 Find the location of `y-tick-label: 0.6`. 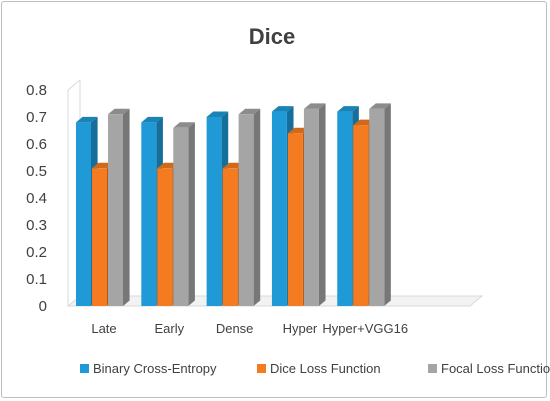

y-tick-label: 0.6 is located at coordinates (36, 144).